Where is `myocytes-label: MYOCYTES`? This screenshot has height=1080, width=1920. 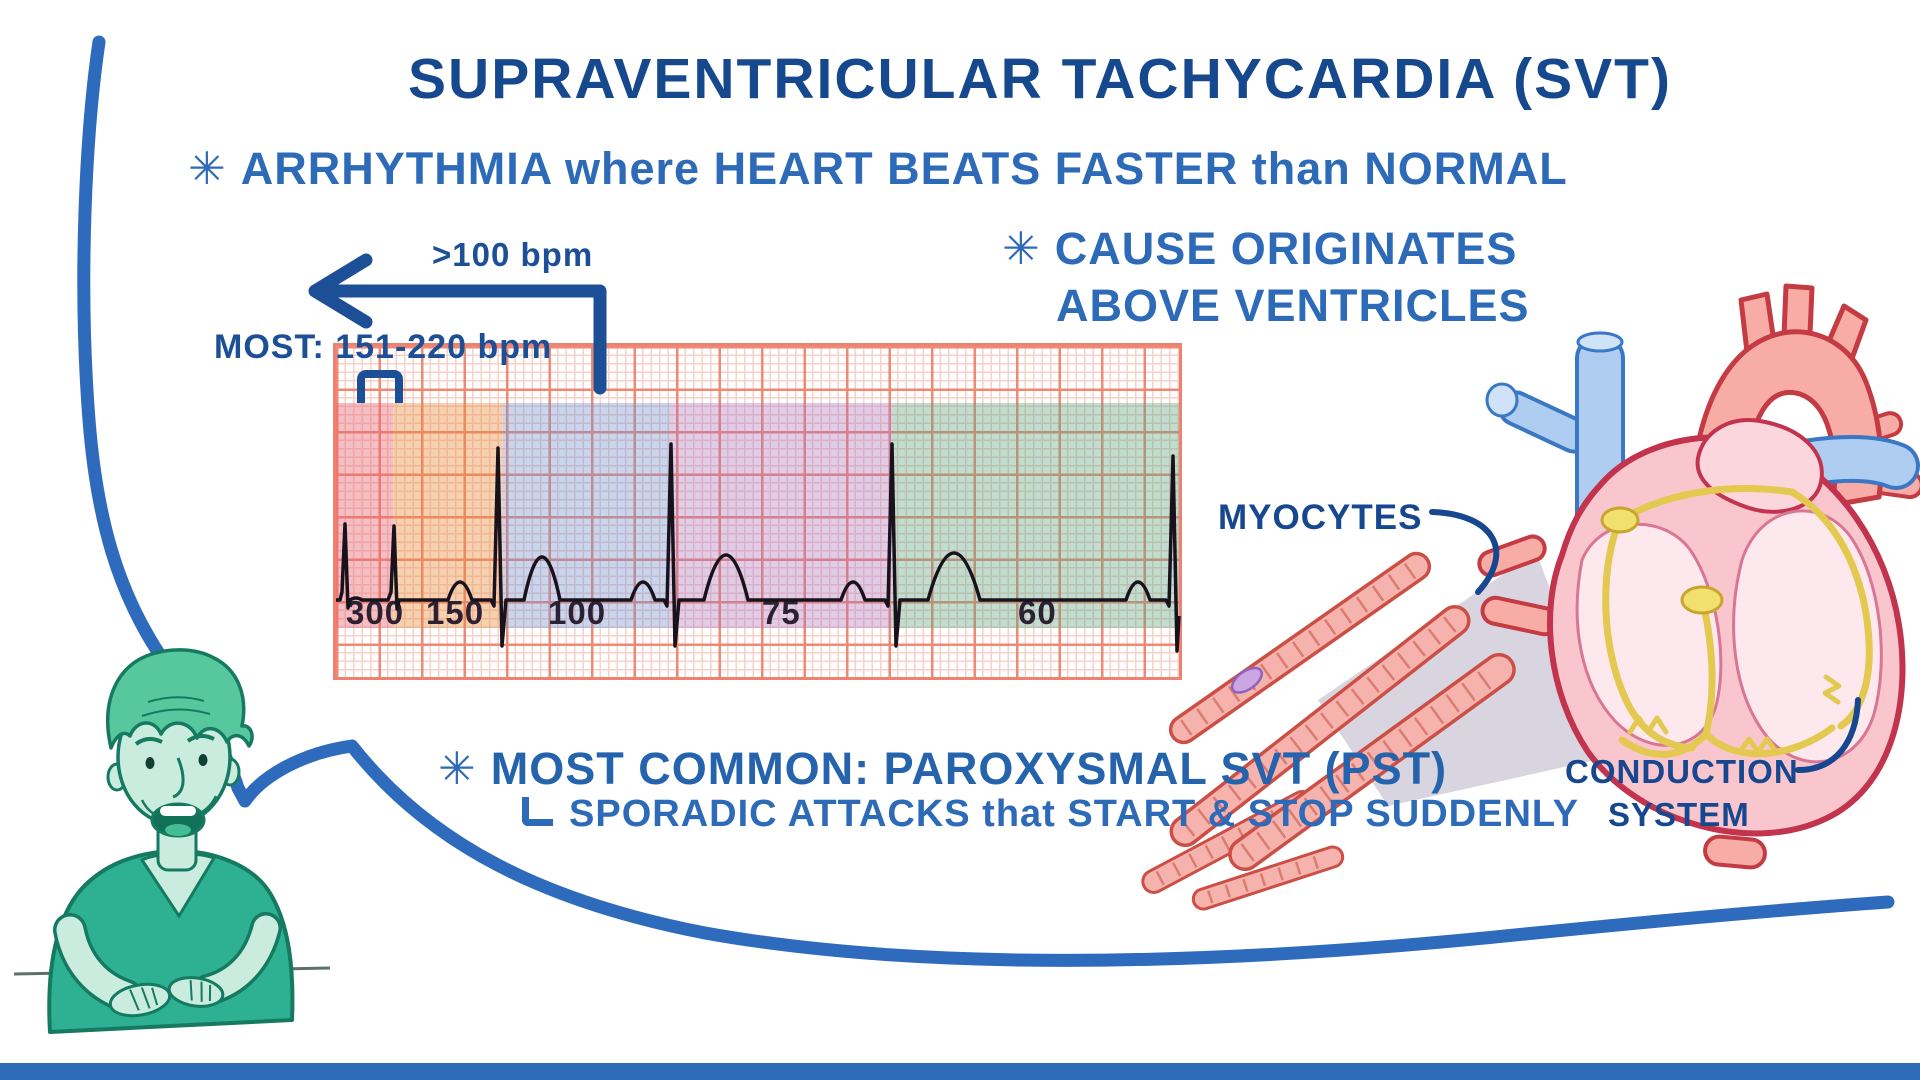 myocytes-label: MYOCYTES is located at coordinates (1320, 517).